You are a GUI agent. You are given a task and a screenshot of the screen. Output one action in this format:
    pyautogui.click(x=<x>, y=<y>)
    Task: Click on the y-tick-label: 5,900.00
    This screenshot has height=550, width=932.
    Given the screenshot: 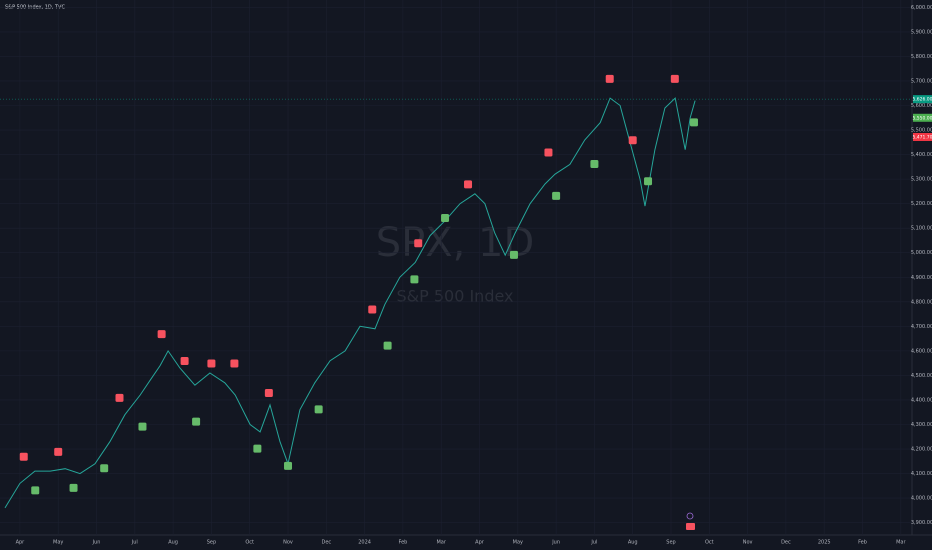 What is the action you would take?
    pyautogui.click(x=921, y=32)
    